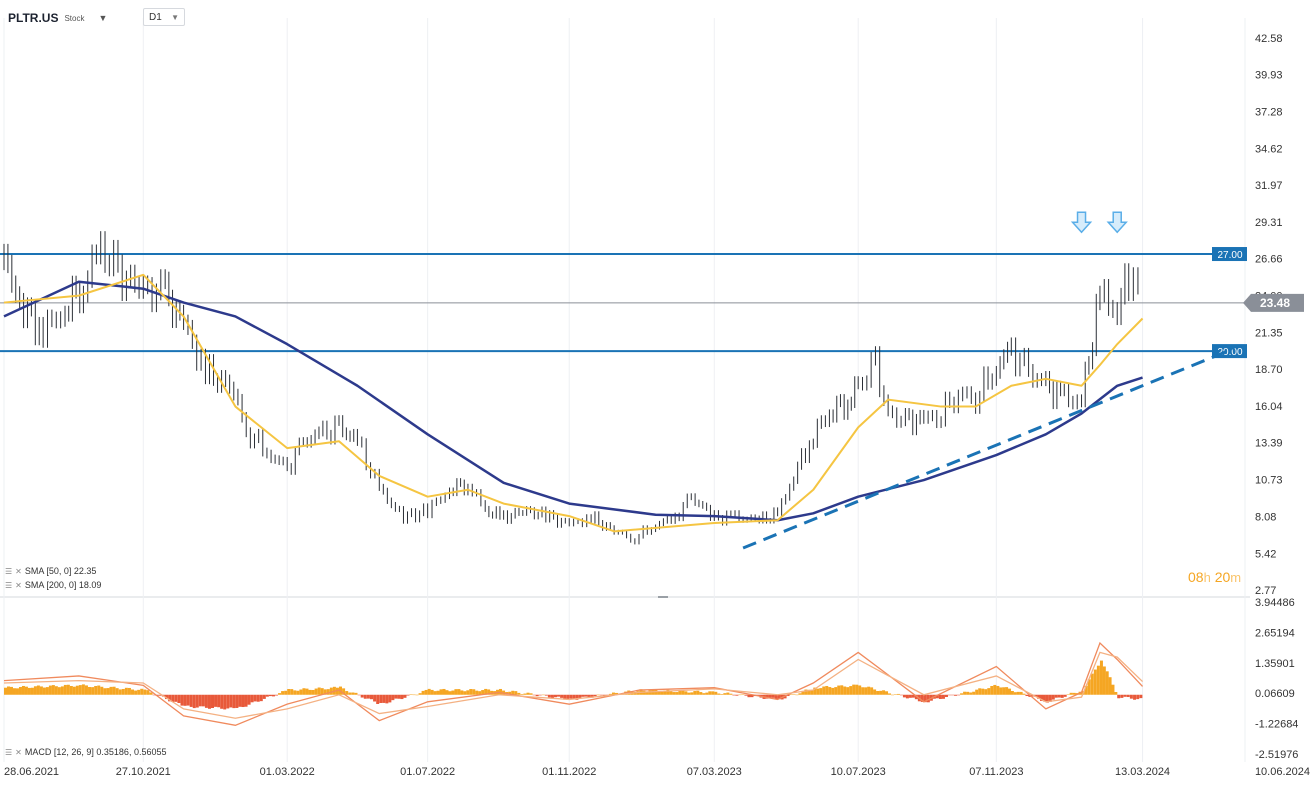  Describe the element at coordinates (103, 18) in the screenshot. I see `caret-down-icon: ▼` at that location.